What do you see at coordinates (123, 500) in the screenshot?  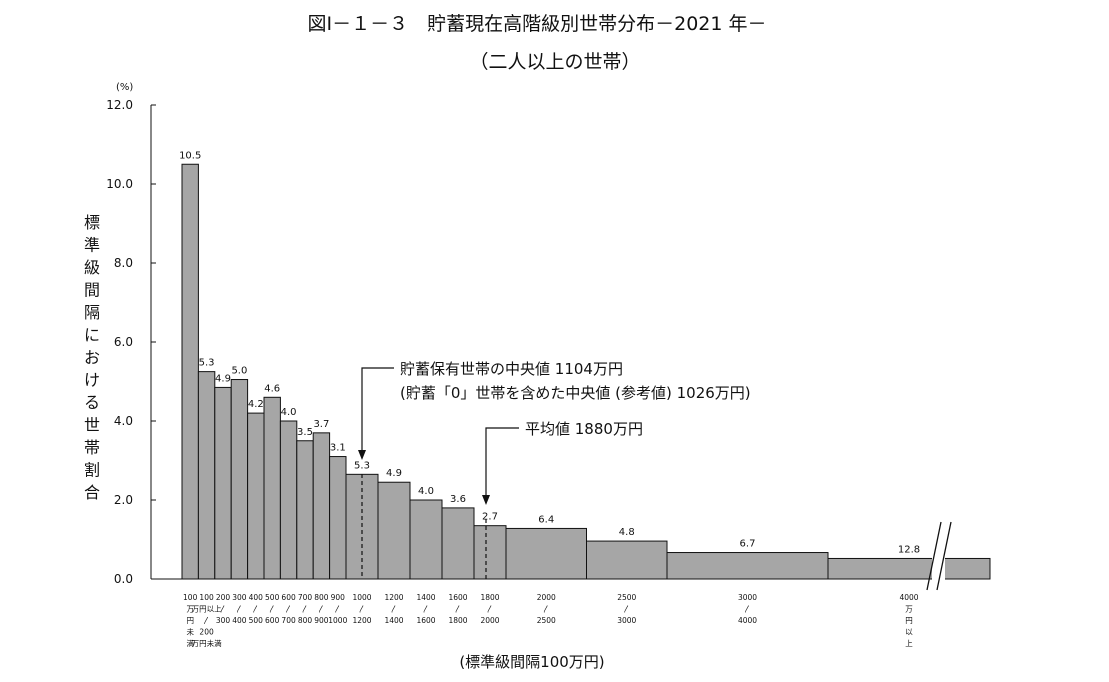 I see `y-tick-label: 2.0` at bounding box center [123, 500].